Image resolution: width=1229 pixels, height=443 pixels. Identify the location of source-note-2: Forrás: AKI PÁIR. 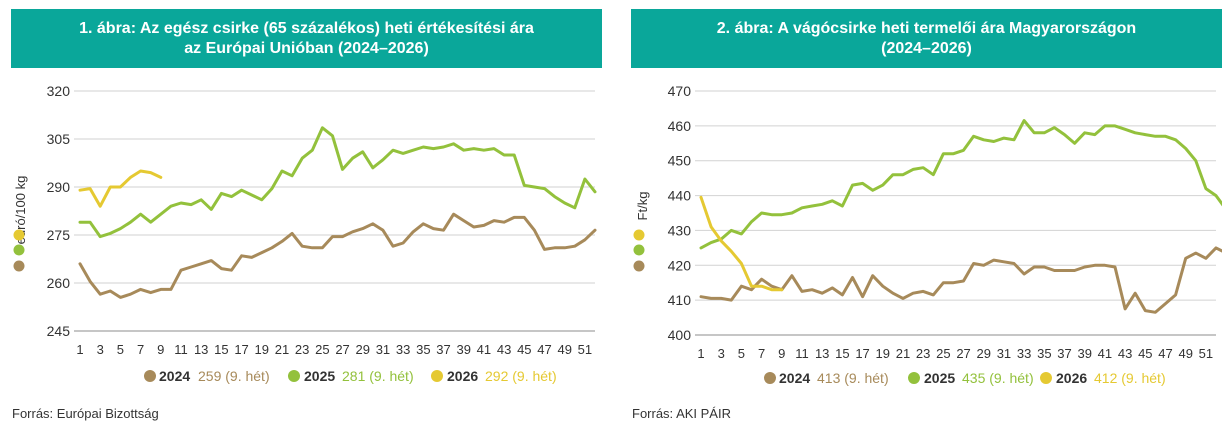
(681, 413).